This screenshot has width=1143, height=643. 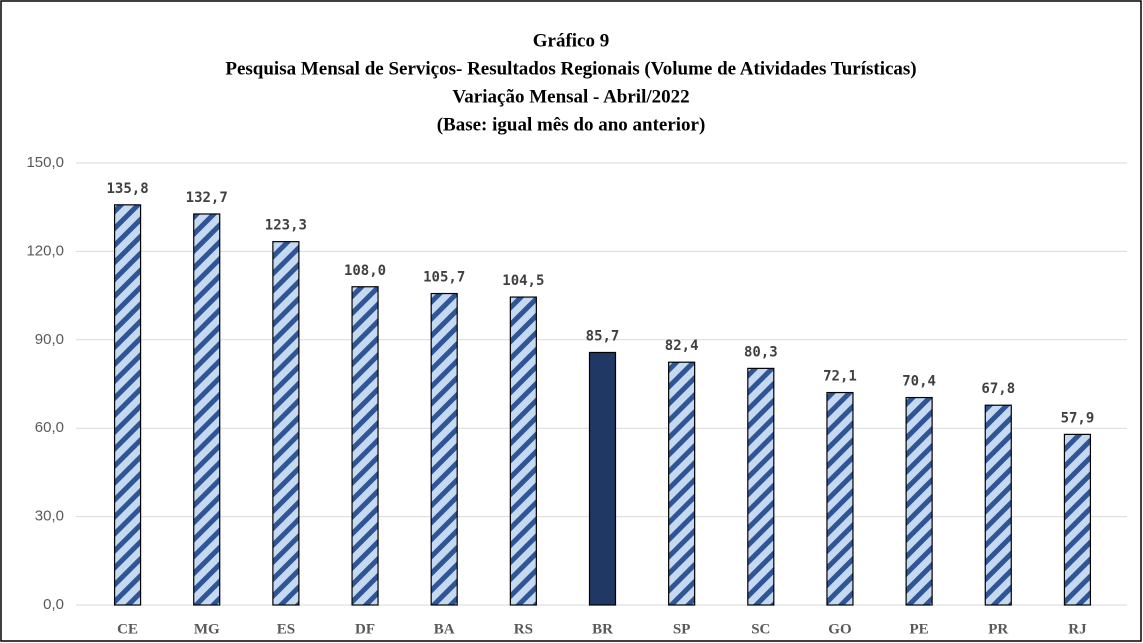 What do you see at coordinates (919, 382) in the screenshot?
I see `value-label: 70,4` at bounding box center [919, 382].